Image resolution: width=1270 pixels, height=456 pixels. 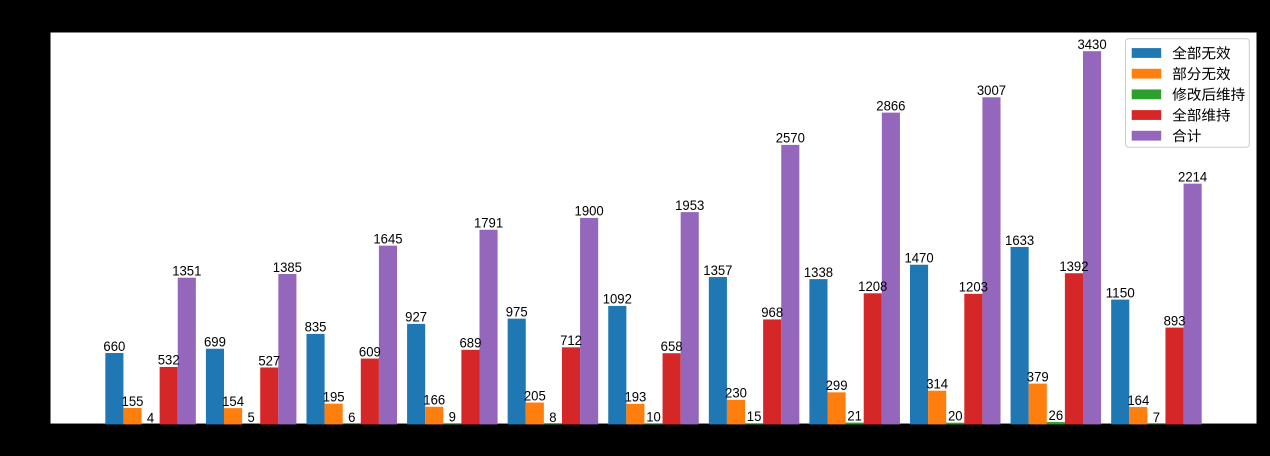 I want to click on svg-text: 1150, so click(x=1120, y=292).